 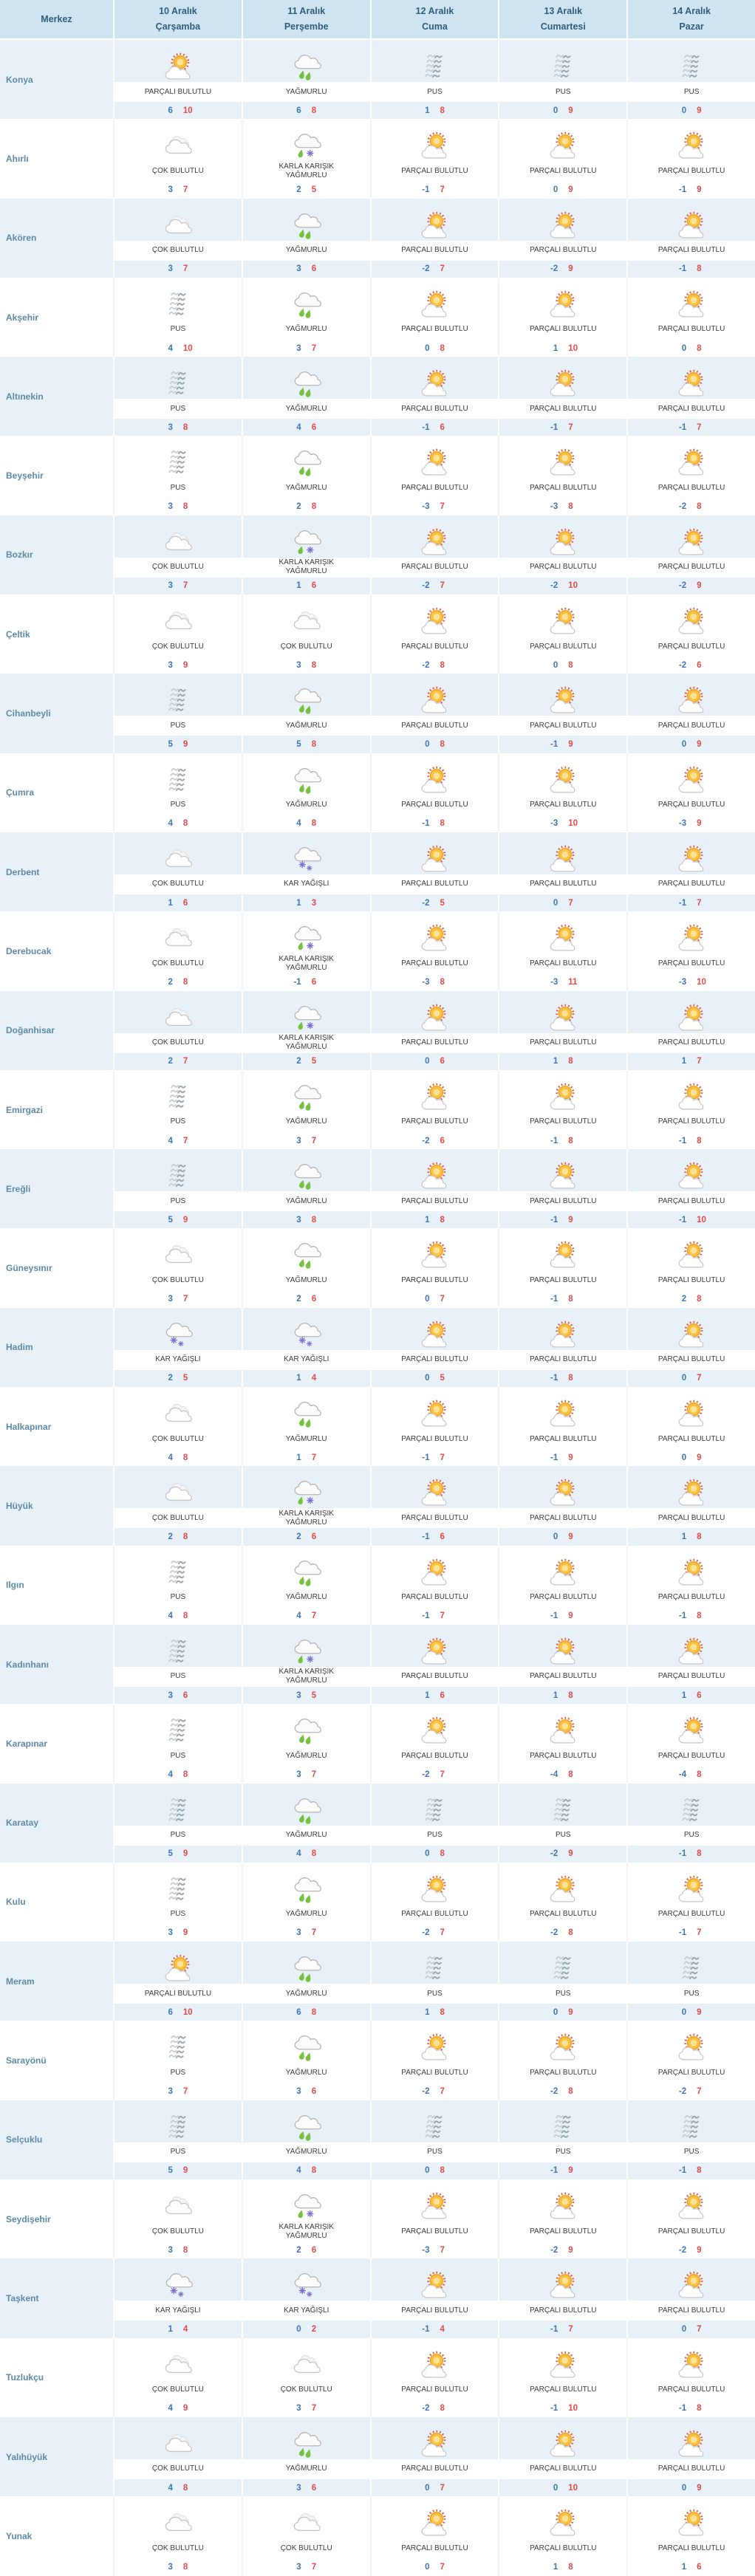 What do you see at coordinates (26, 2060) in the screenshot?
I see `district-name: Sarayönü` at bounding box center [26, 2060].